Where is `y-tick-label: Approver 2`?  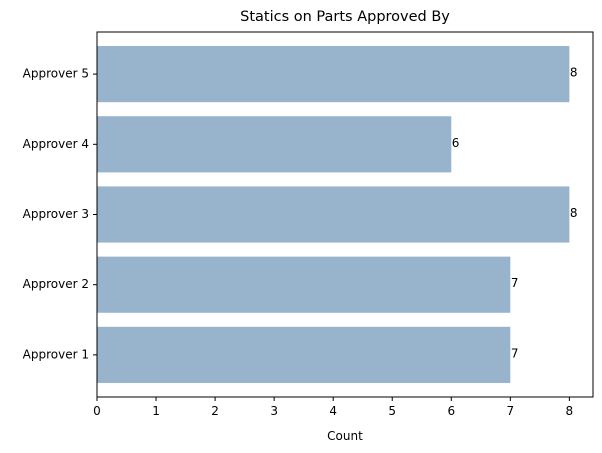
y-tick-label: Approver 2 is located at coordinates (56, 284).